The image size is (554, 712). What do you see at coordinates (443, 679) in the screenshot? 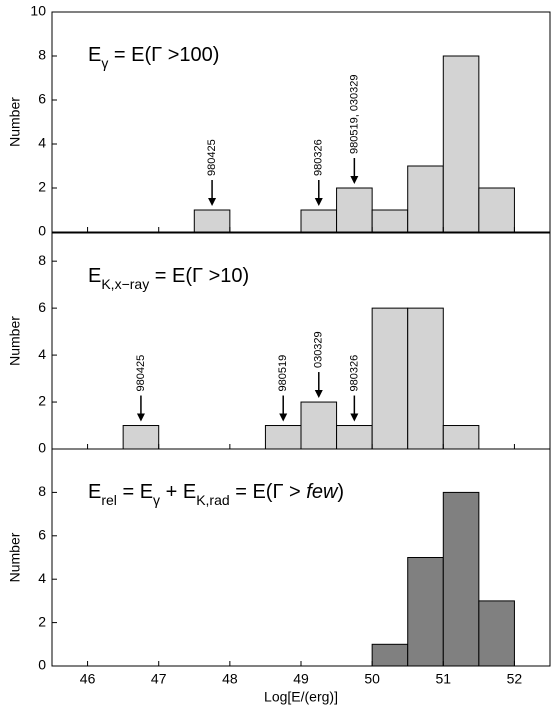
I see `x-tick-label: 51` at bounding box center [443, 679].